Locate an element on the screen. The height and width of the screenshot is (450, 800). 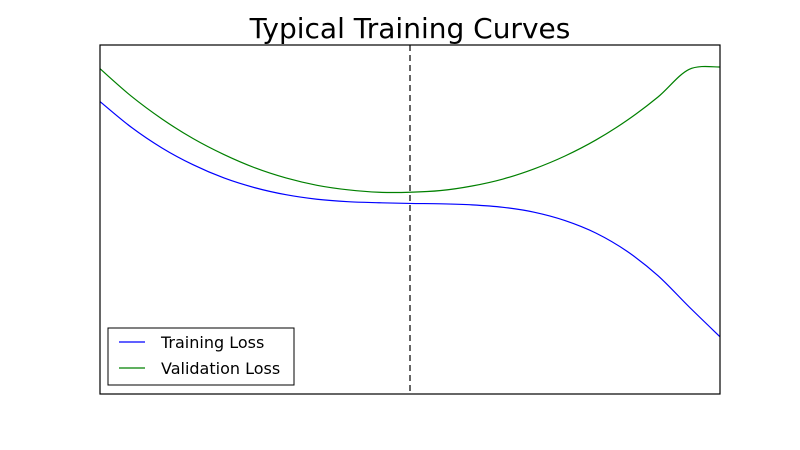
chart-title: Typical Training Curves is located at coordinates (410, 28).